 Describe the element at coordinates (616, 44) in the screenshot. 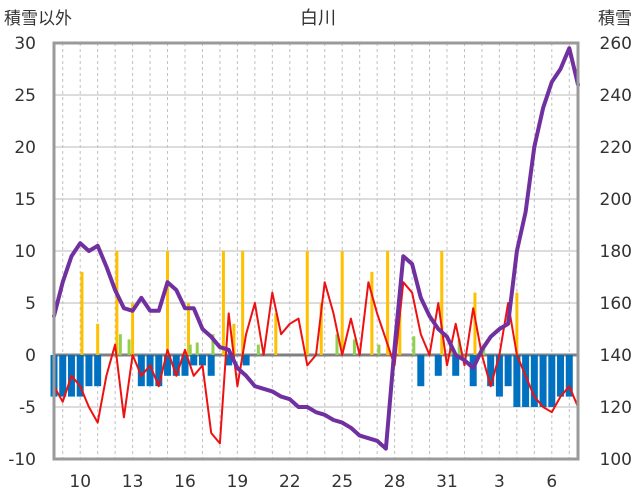

I see `right-tick-label: 260` at that location.